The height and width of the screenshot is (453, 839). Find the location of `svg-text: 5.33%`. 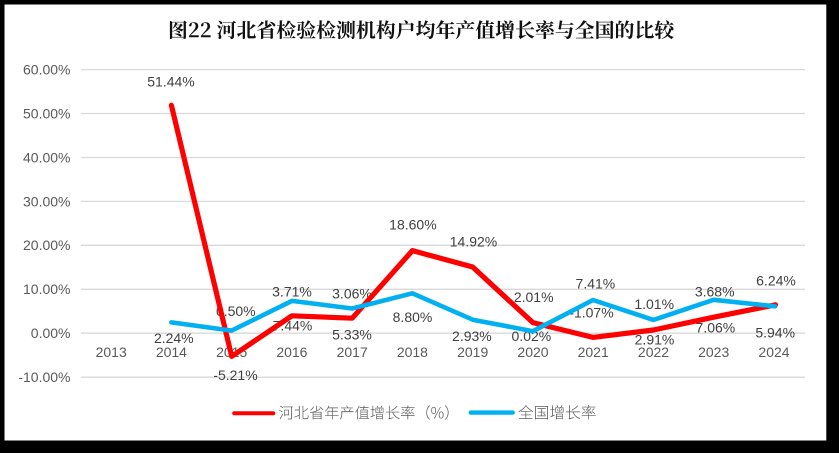

svg-text: 5.33% is located at coordinates (352, 334).